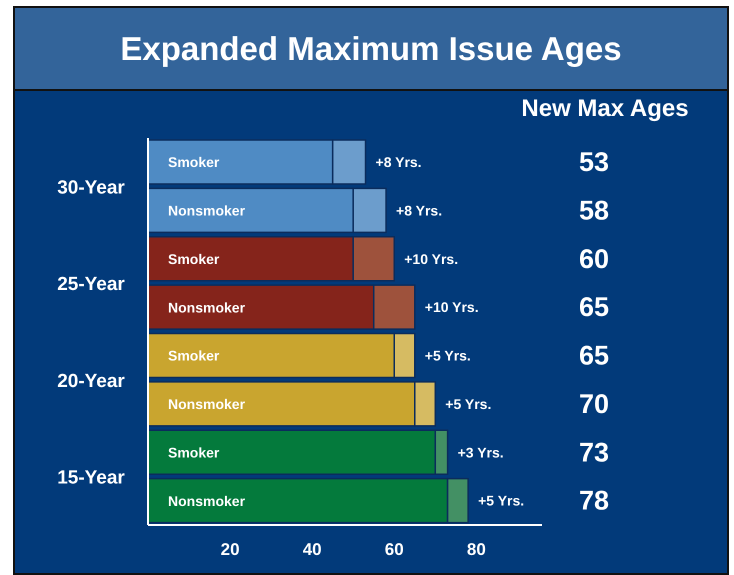  What do you see at coordinates (91, 285) in the screenshot?
I see `text: 25-Year` at bounding box center [91, 285].